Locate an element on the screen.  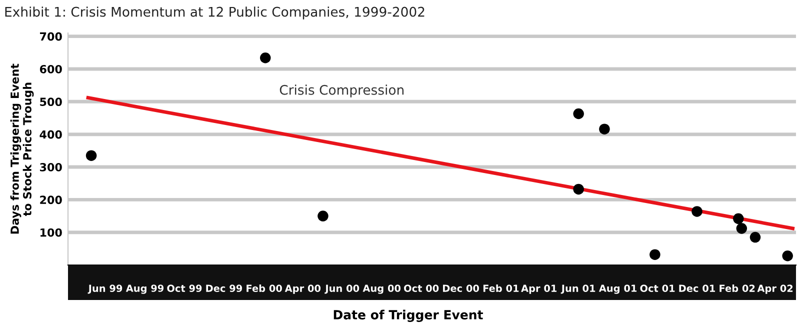
x-tick-label: Aug 00 is located at coordinates (381, 289).